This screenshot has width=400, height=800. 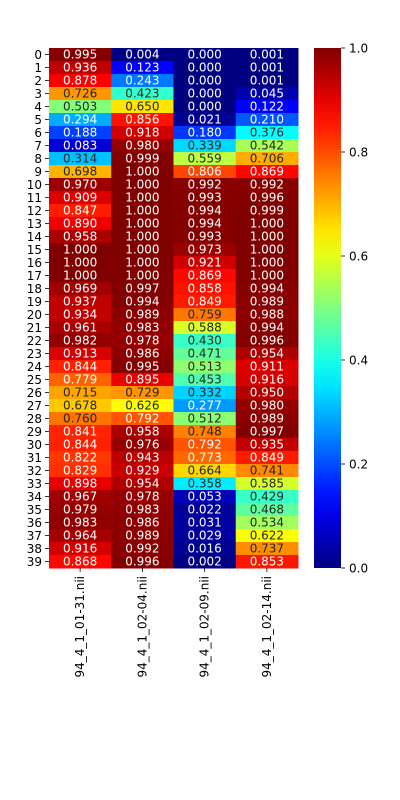 I want to click on cell-value-label: 0.588, so click(x=204, y=328).